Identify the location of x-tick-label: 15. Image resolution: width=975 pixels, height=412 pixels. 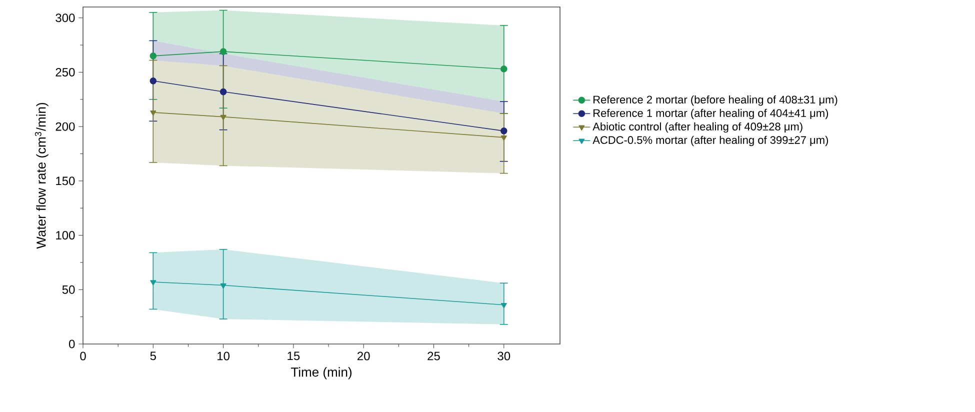
(294, 356).